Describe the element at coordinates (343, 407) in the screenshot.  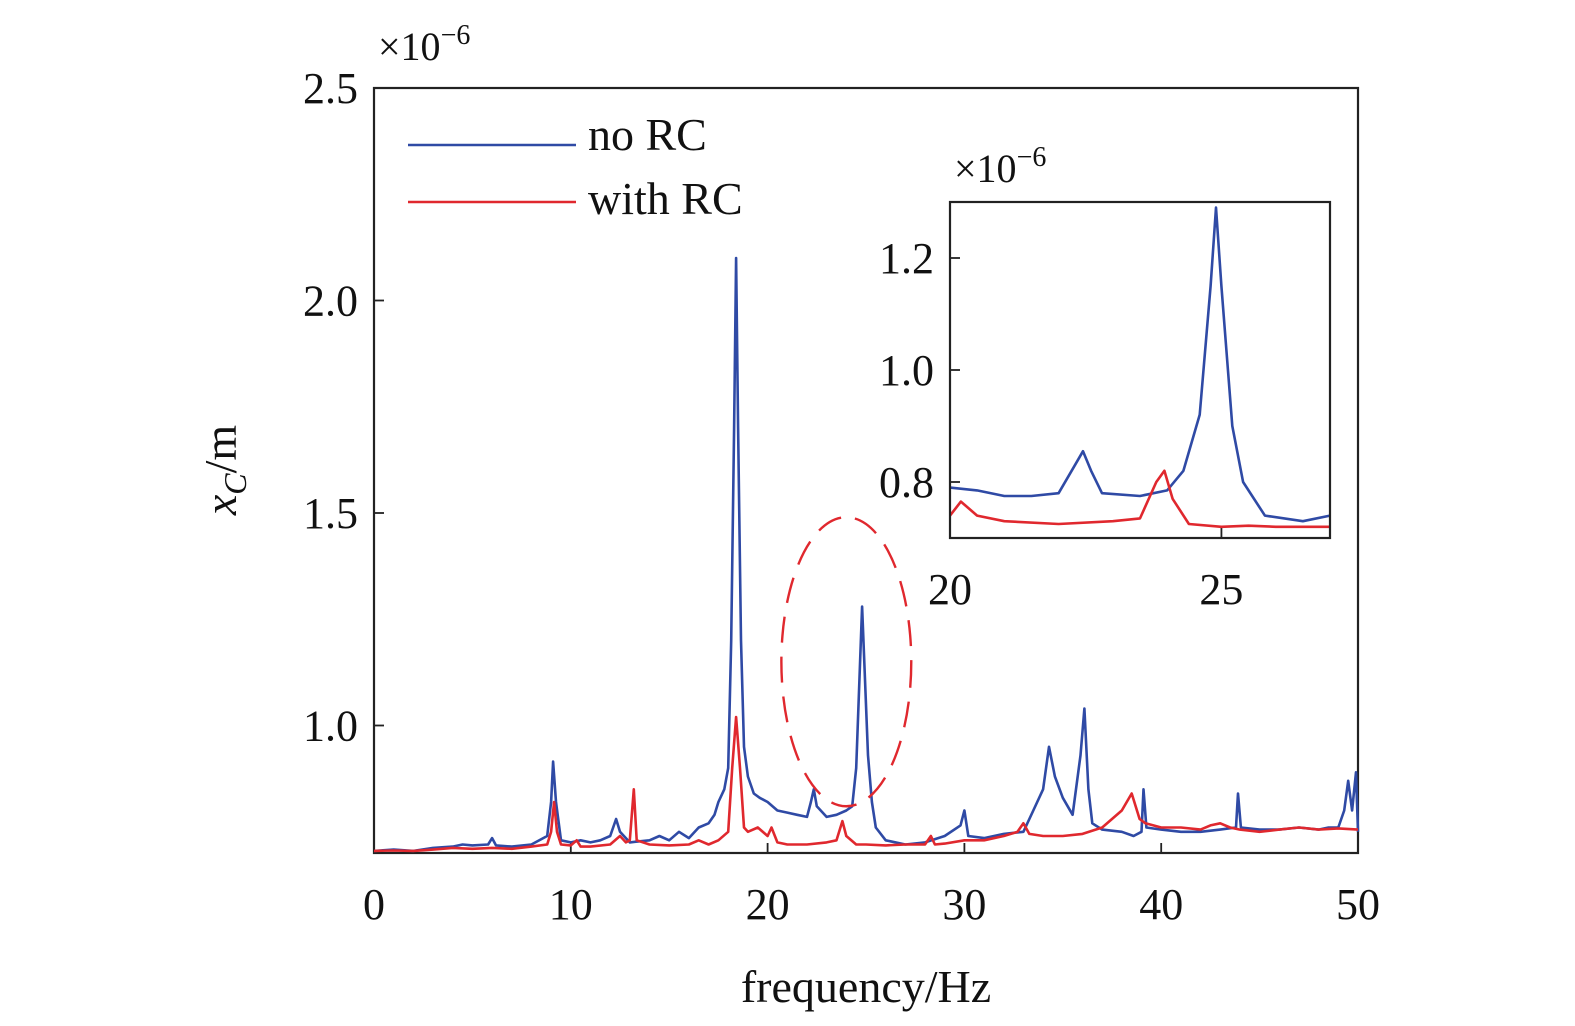
I see `main-y-ticks: 1.0 1.5 2.0 2.5` at that location.